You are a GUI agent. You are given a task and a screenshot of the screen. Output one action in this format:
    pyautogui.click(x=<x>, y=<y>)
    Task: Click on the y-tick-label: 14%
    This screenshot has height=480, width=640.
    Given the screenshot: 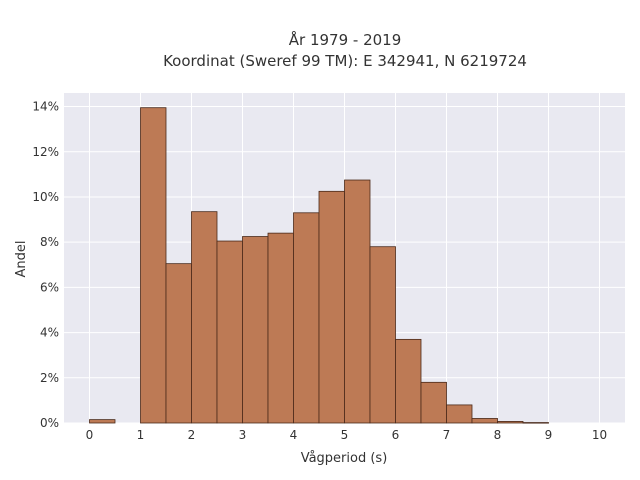 What is the action you would take?
    pyautogui.click(x=45, y=107)
    